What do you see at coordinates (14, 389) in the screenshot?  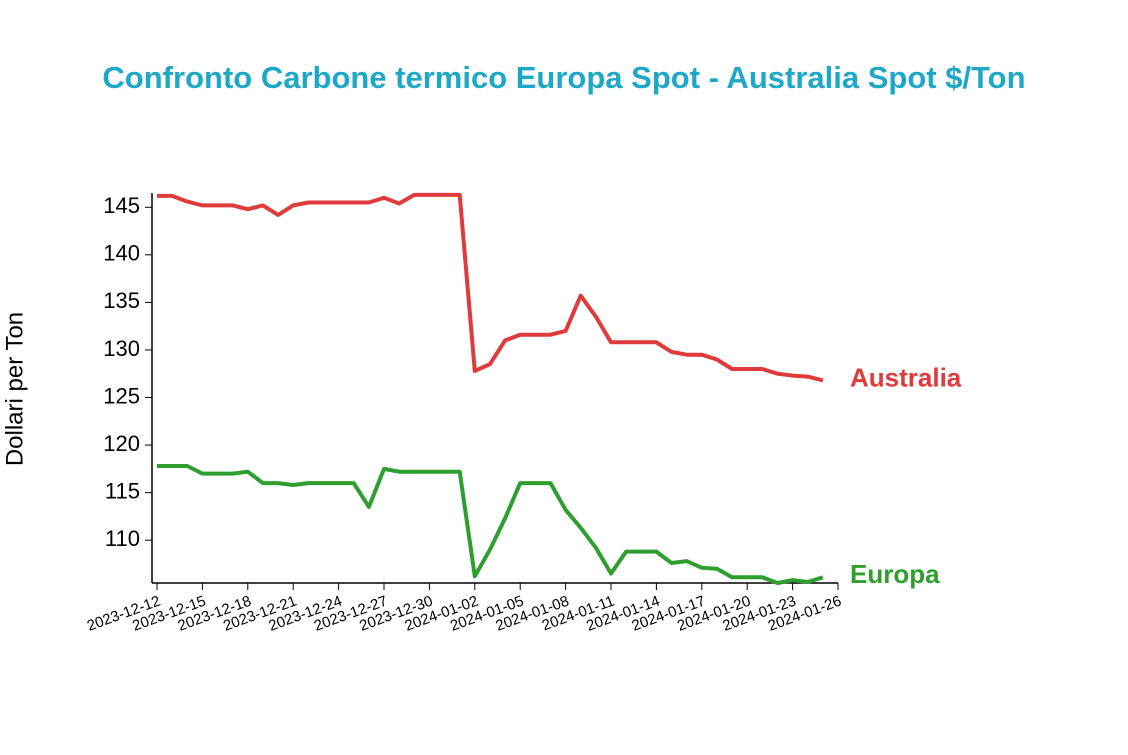 I see `y-axis-label: Dollari per Ton` at bounding box center [14, 389].